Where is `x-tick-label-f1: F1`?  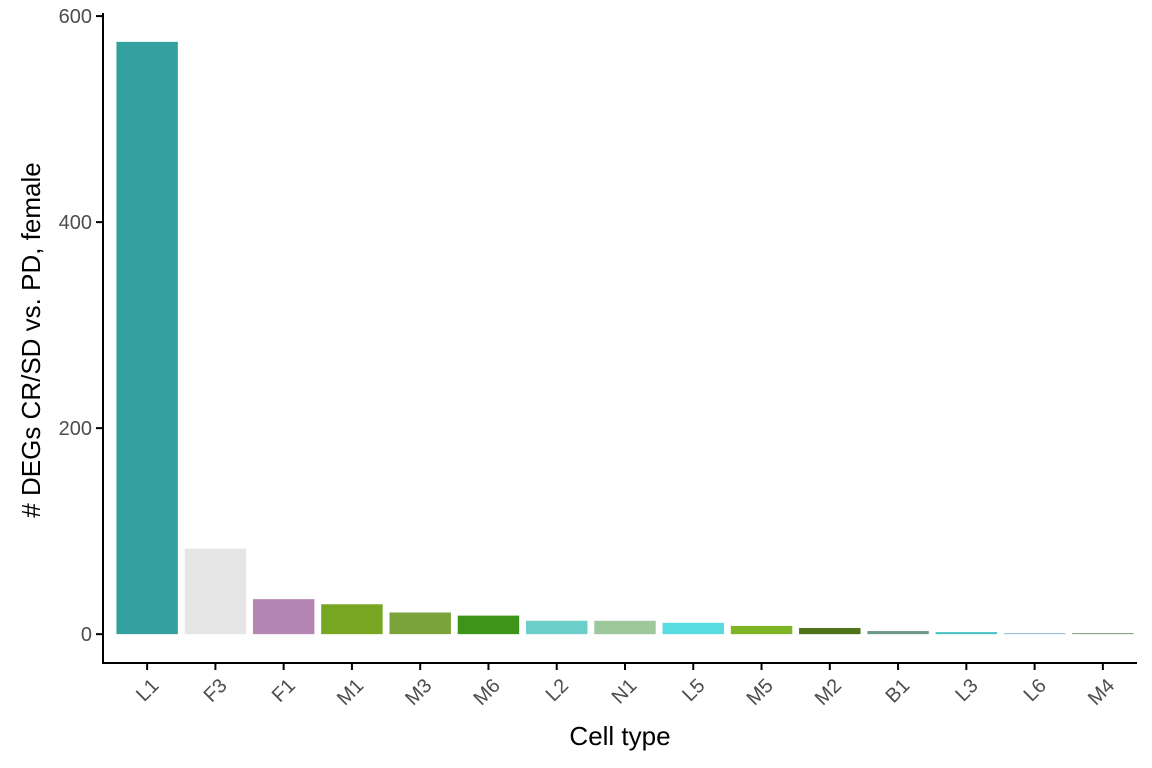 x-tick-label-f1: F1 is located at coordinates (284, 691).